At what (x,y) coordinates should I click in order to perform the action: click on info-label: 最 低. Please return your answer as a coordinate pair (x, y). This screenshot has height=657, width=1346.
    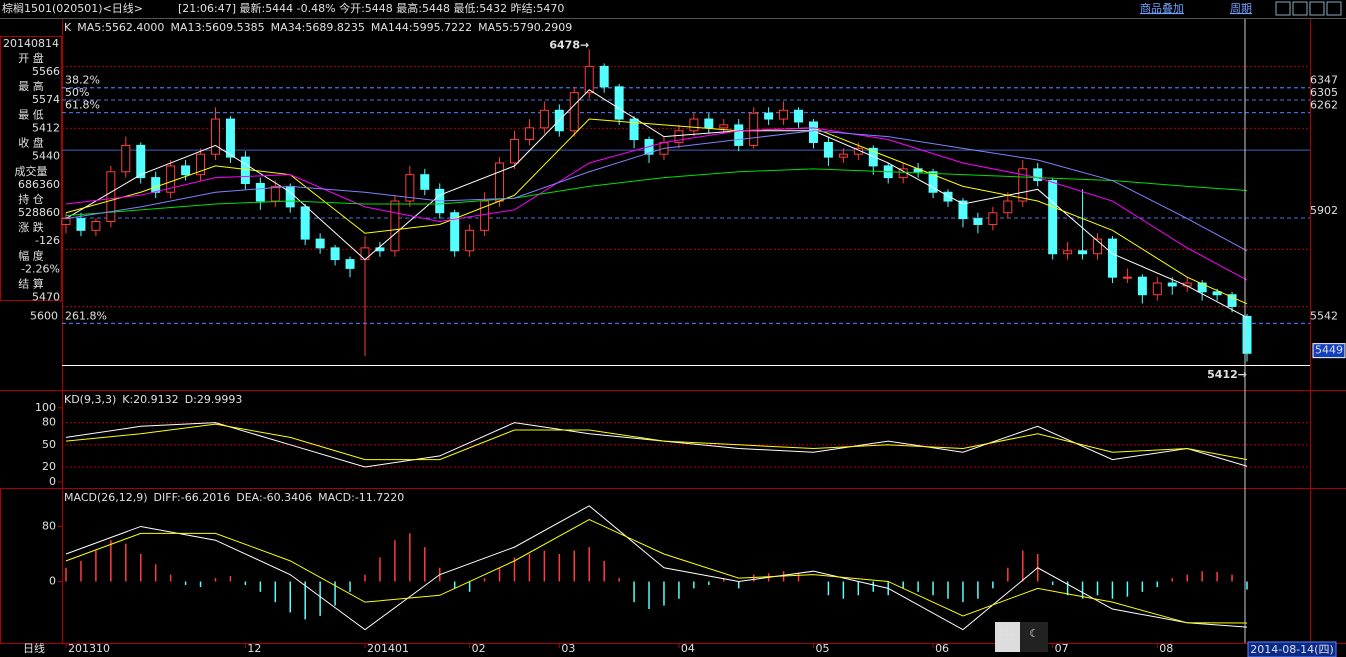
    Looking at the image, I should click on (31, 114).